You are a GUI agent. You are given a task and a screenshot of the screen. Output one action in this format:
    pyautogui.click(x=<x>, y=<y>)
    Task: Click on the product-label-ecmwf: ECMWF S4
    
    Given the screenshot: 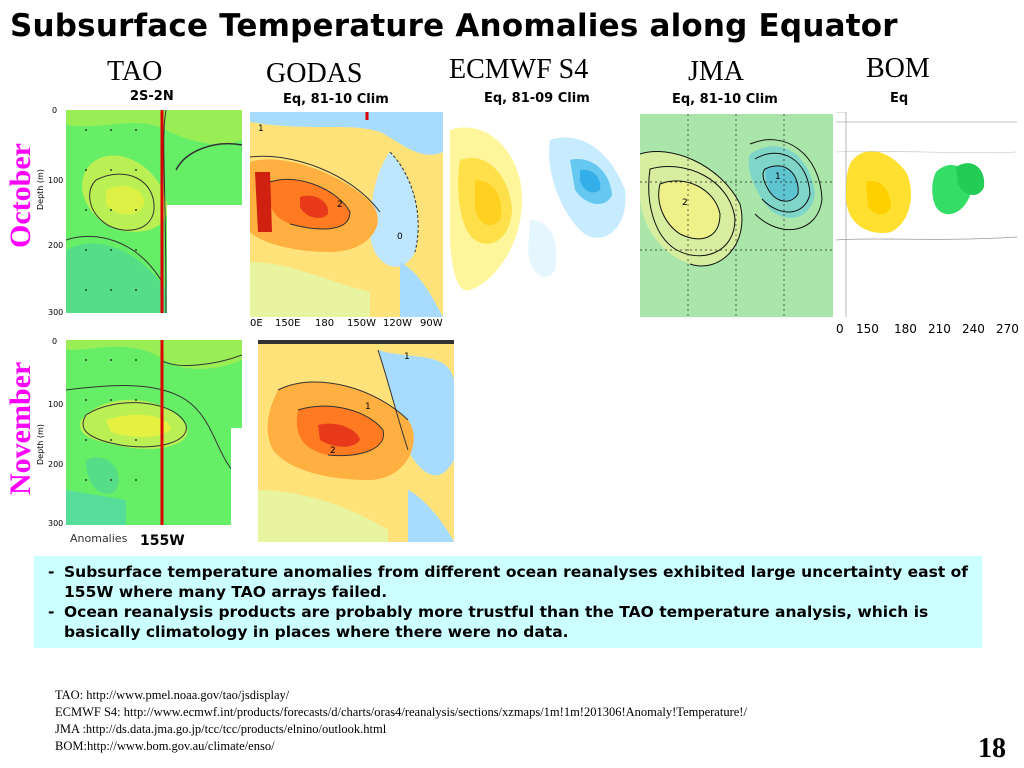 What is the action you would take?
    pyautogui.click(x=519, y=69)
    